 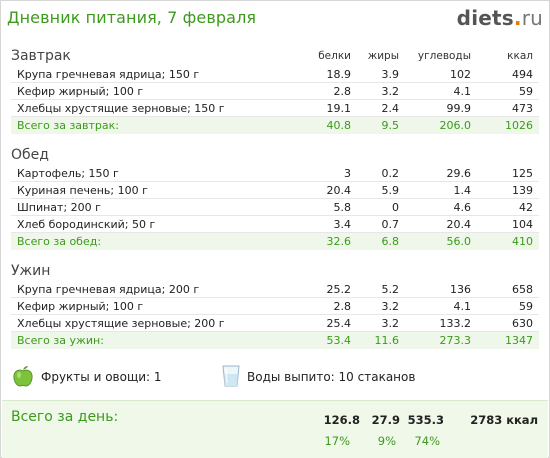 I want to click on fruits-veggies-count: Фрукты и овощи: 1, so click(x=101, y=377).